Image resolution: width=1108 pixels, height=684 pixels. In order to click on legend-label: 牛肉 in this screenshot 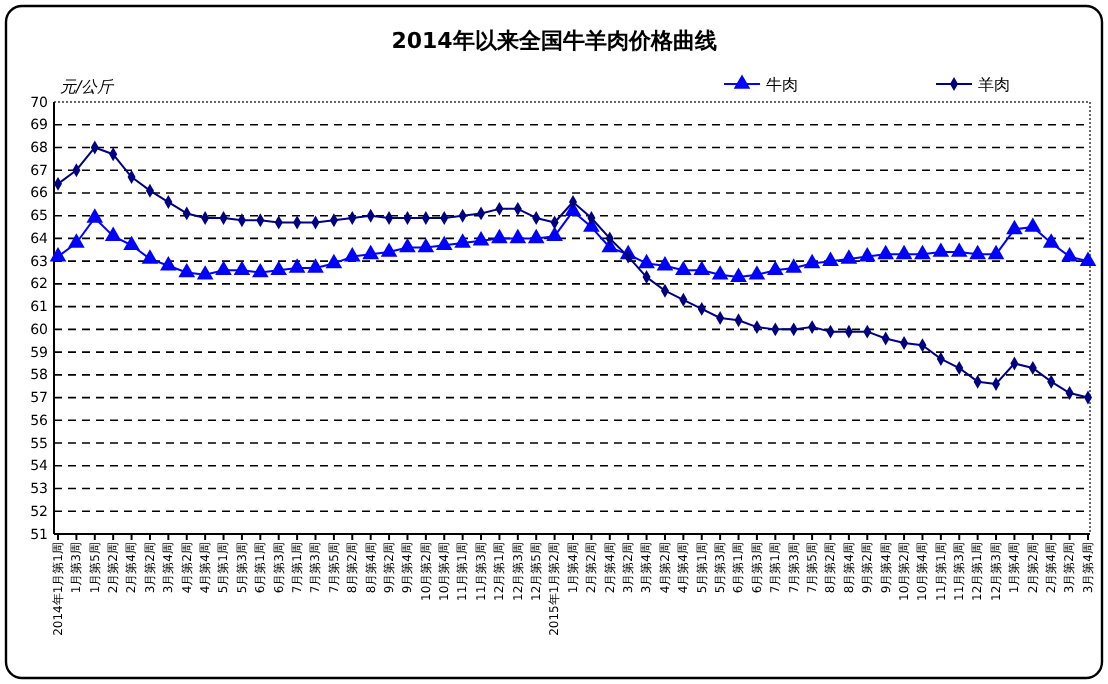, I will do `click(782, 85)`.